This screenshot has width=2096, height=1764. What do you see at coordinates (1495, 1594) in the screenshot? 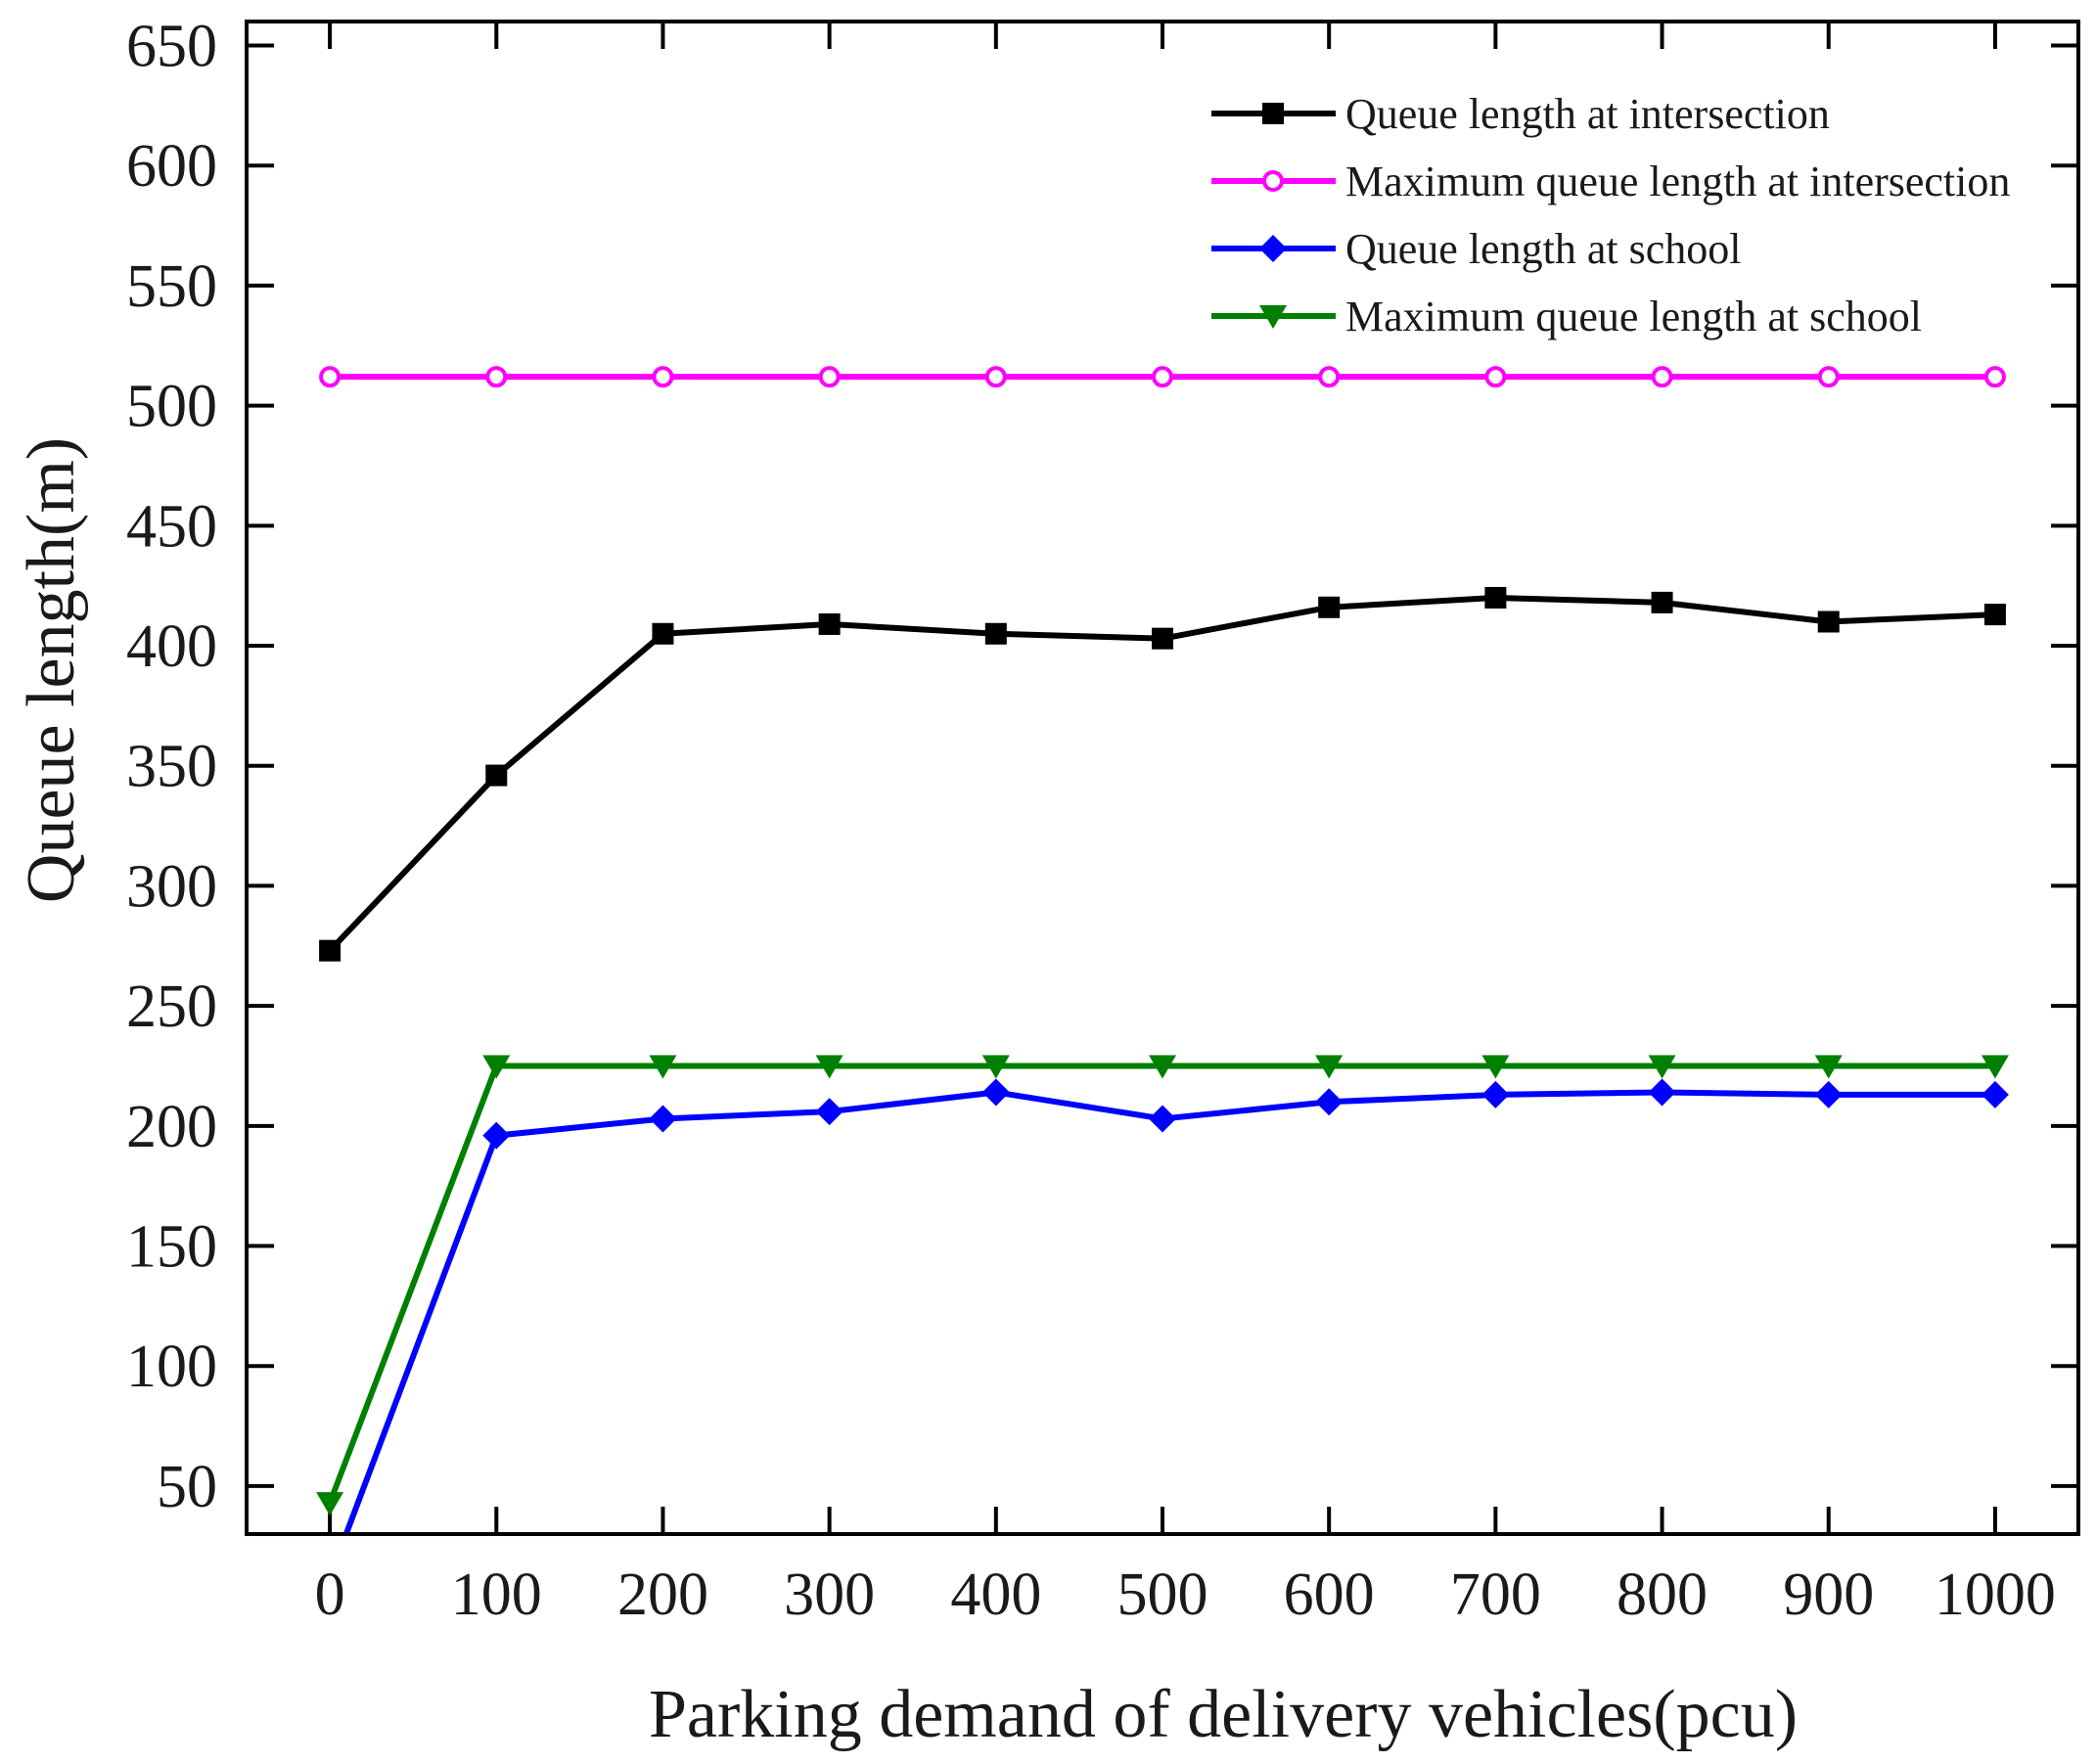
I see `x-tick-label: 700` at bounding box center [1495, 1594].